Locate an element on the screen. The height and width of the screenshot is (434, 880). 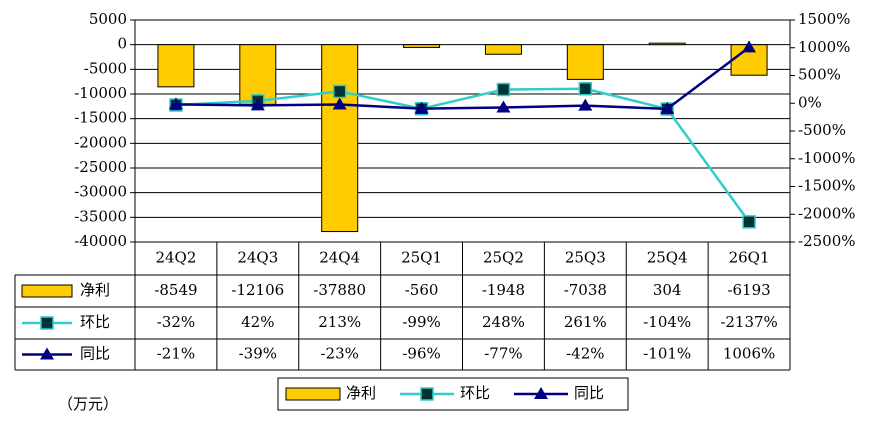
table-cell: -21% is located at coordinates (176, 354).